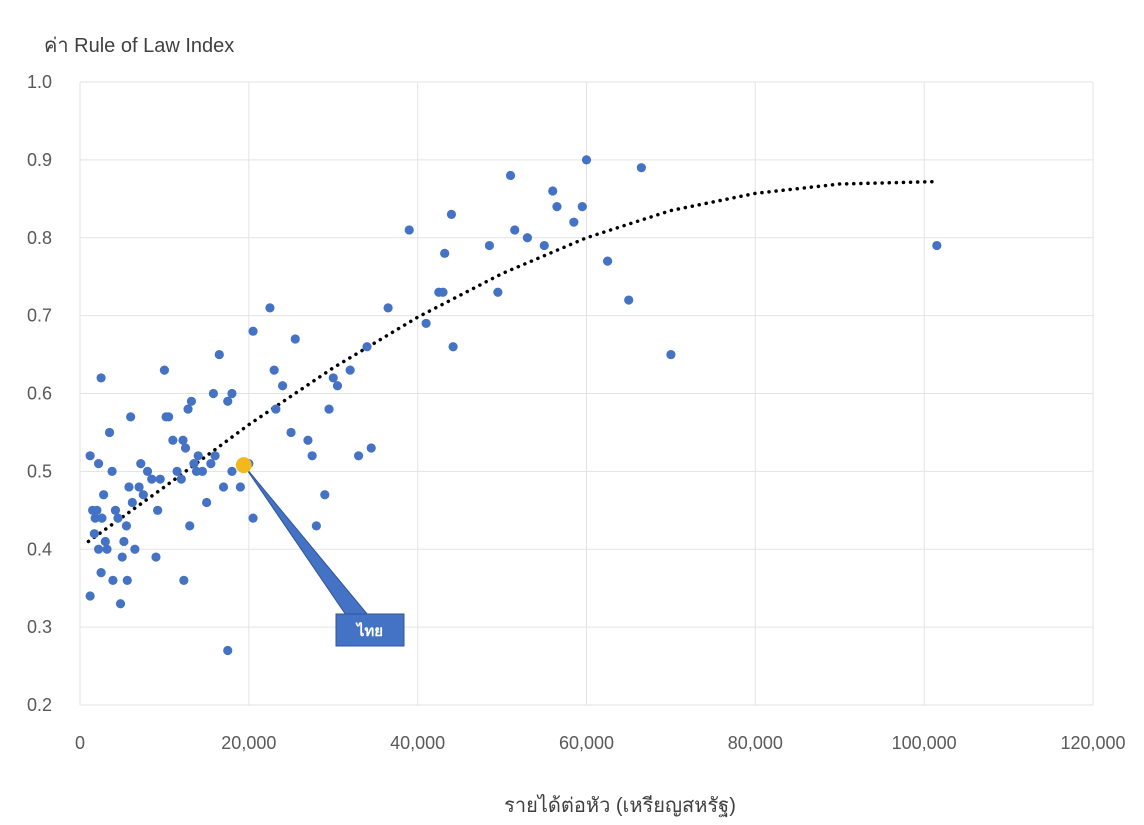  I want to click on x-tick-label: 40,000, so click(417, 743).